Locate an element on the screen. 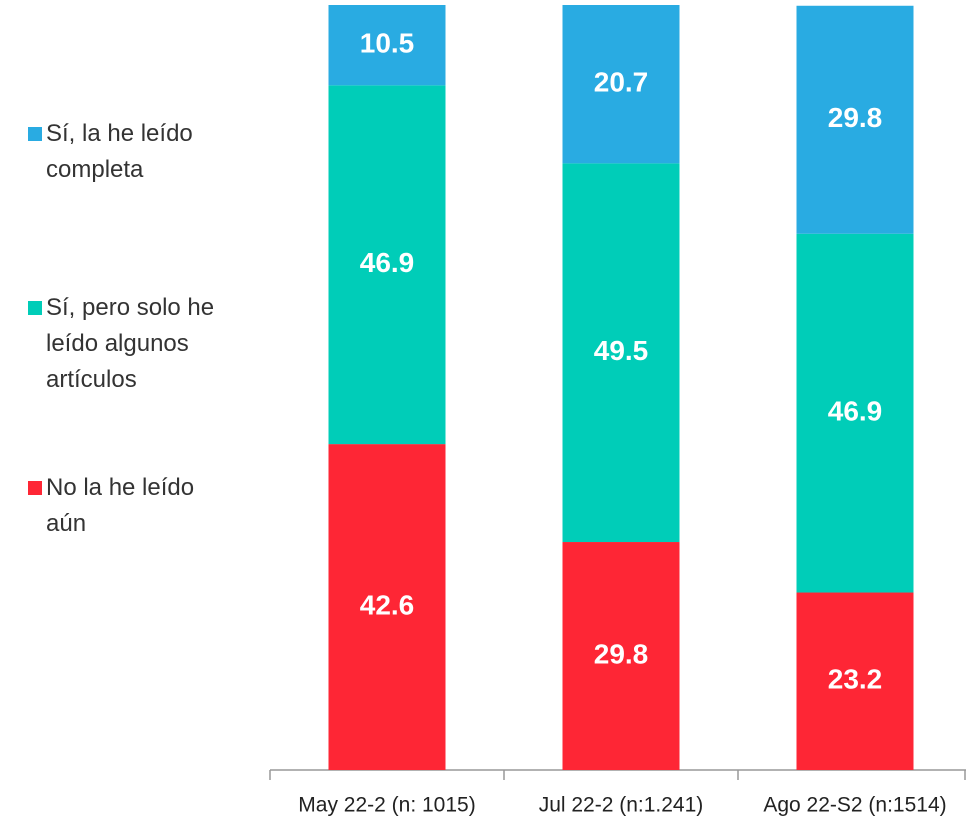 The height and width of the screenshot is (827, 967). data-label: 42.6 is located at coordinates (387, 604).